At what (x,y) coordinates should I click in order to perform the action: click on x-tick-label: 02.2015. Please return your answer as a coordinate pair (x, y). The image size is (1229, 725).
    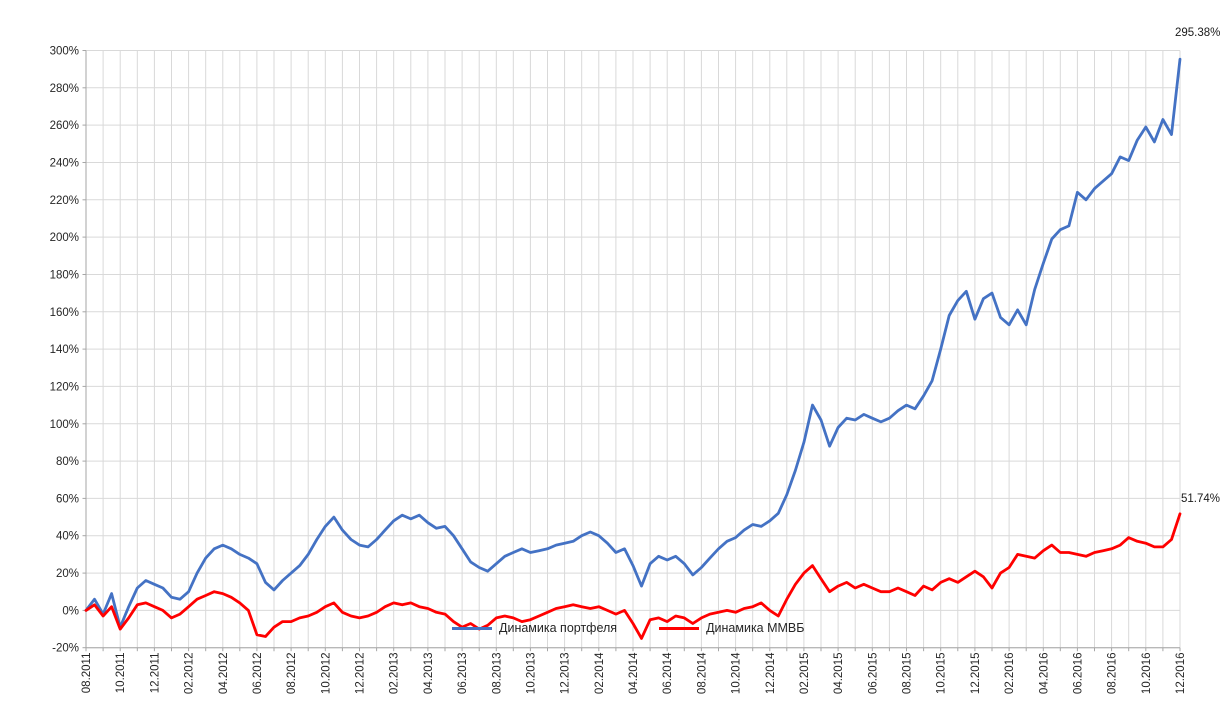
    Looking at the image, I should click on (805, 674).